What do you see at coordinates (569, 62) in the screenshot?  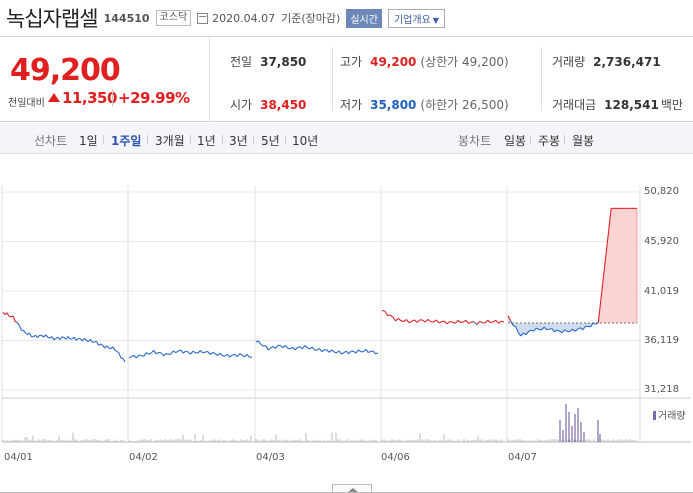 I see `volume-label: 거래량` at bounding box center [569, 62].